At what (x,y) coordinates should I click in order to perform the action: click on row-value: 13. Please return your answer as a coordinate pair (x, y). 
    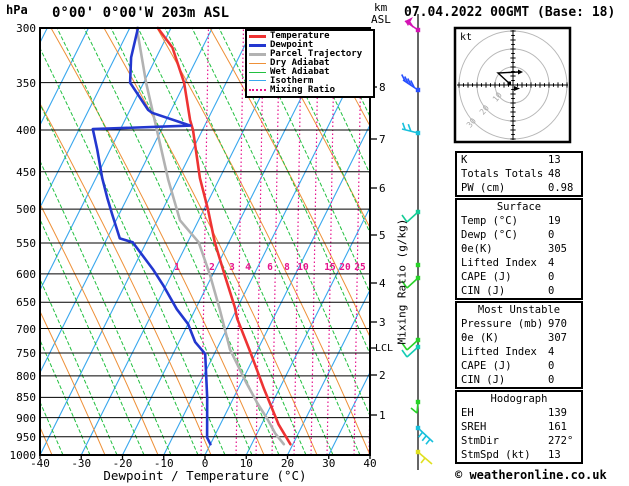
    Looking at the image, I should click on (554, 160).